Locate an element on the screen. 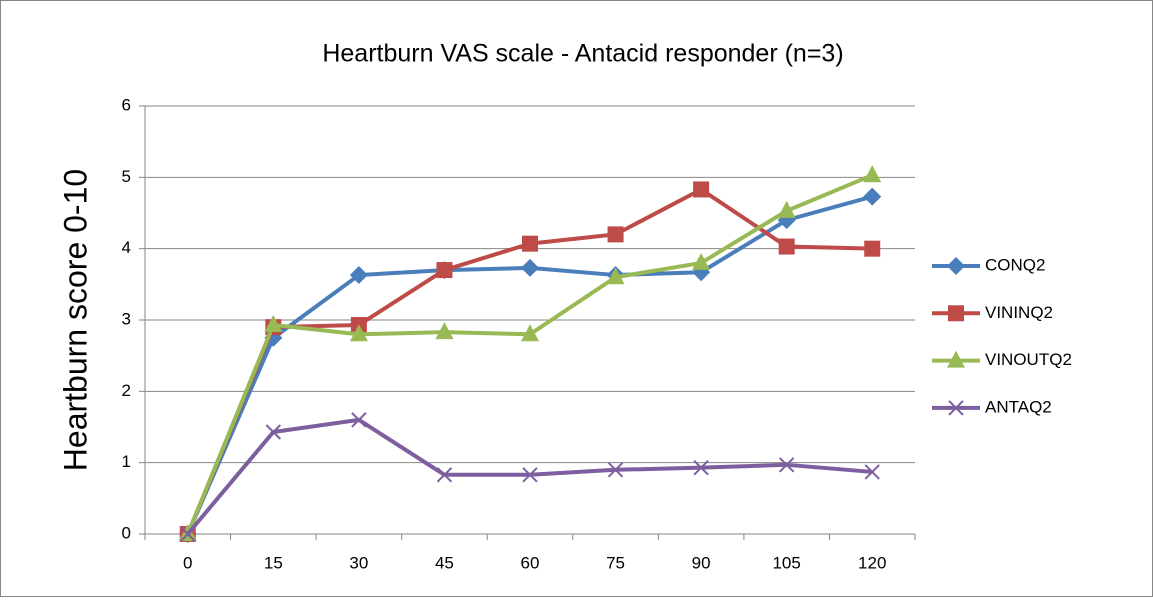  x-tick-label: 120 is located at coordinates (872, 562).